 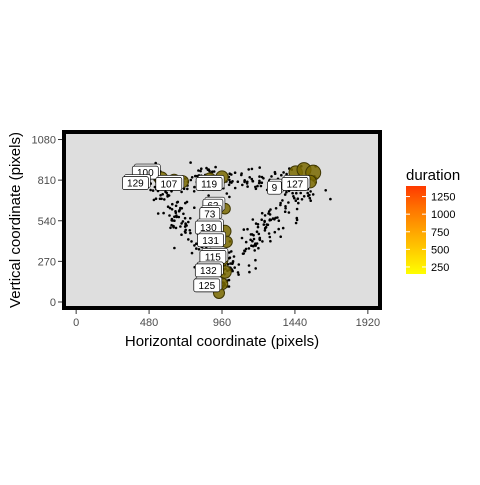 I want to click on fixation-label-text: 125, so click(x=206, y=286).